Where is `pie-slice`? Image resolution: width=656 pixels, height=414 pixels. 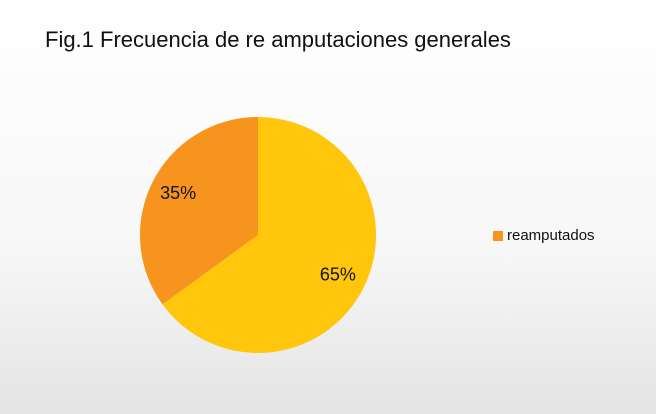
pie-slice is located at coordinates (198, 211).